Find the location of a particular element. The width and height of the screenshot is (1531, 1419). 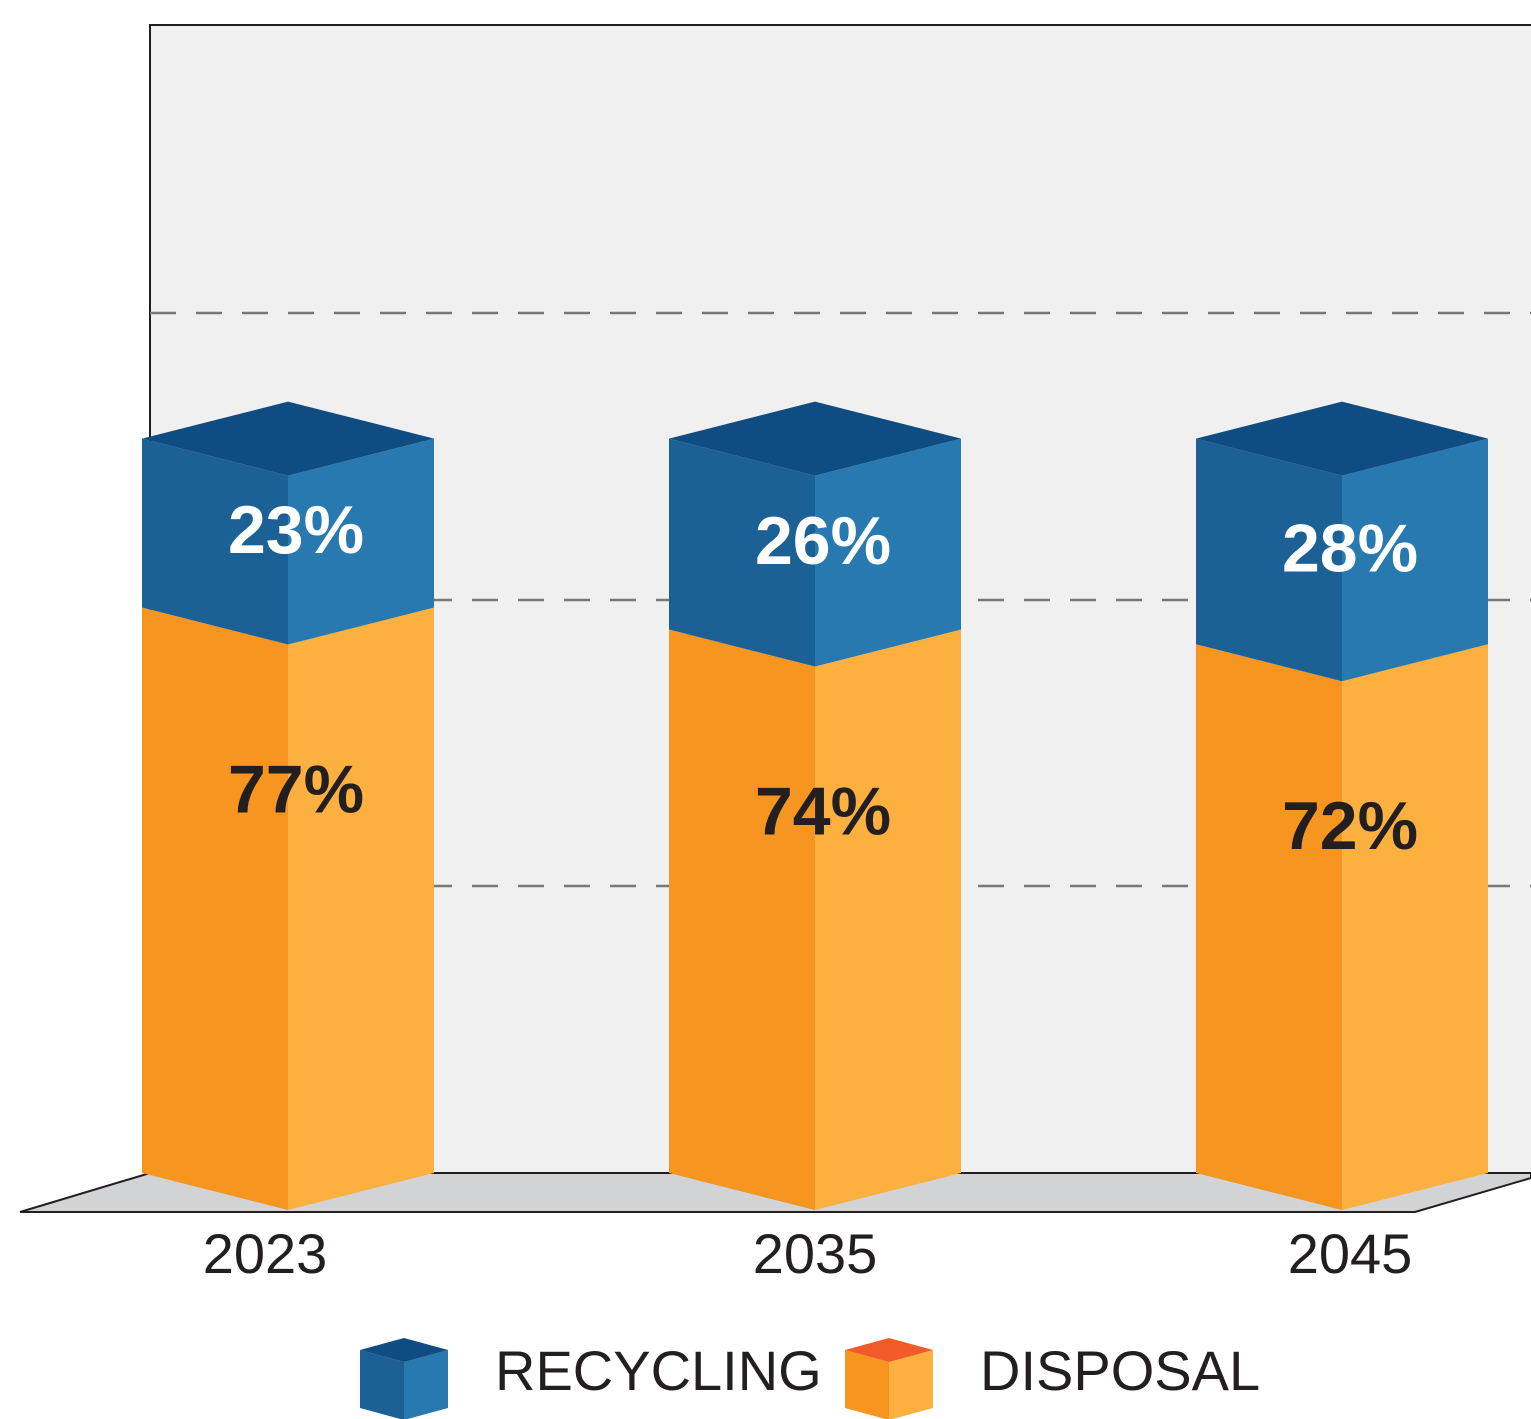

value-label: 28% is located at coordinates (1350, 548).